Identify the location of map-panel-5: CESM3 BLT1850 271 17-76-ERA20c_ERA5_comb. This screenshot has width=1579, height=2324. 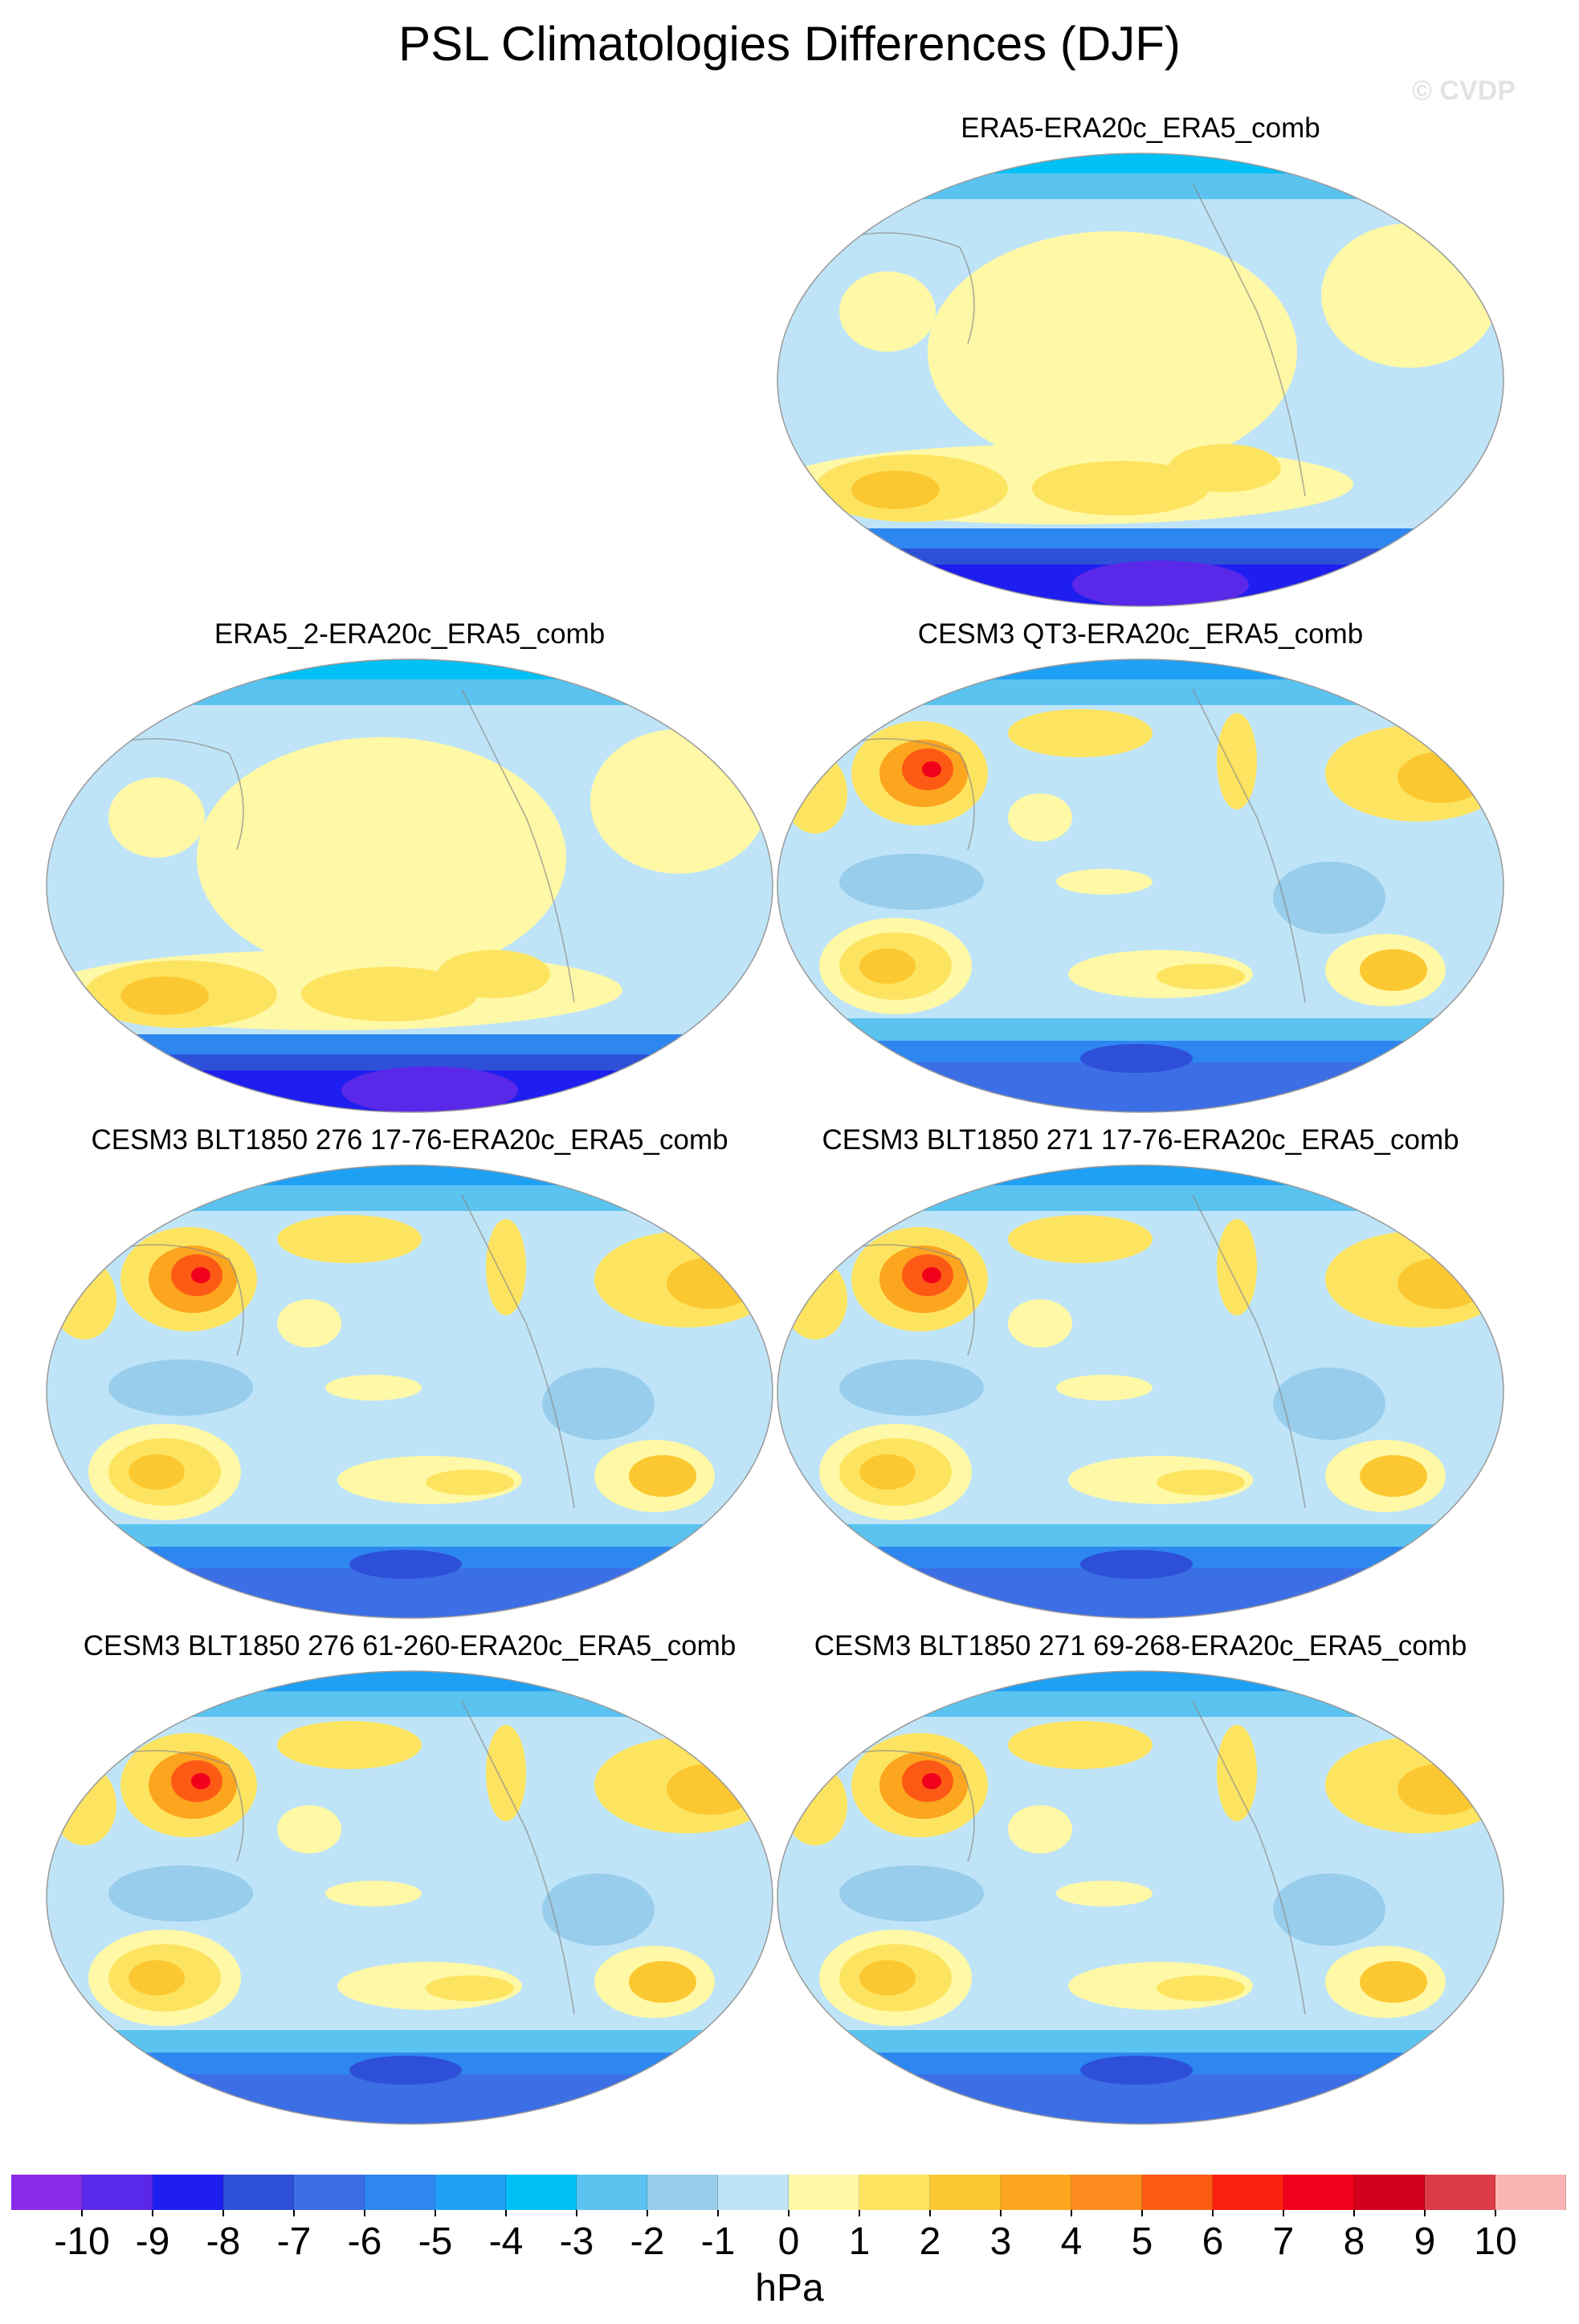
(1140, 1377).